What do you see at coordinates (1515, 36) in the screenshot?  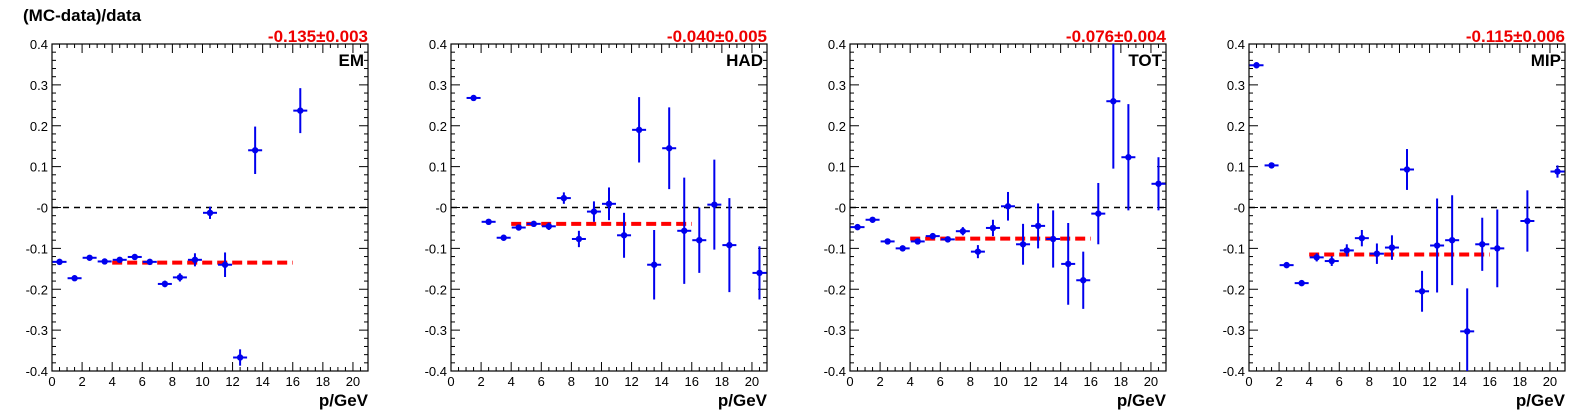 I see `fit-value-label: -0.115±0.006` at bounding box center [1515, 36].